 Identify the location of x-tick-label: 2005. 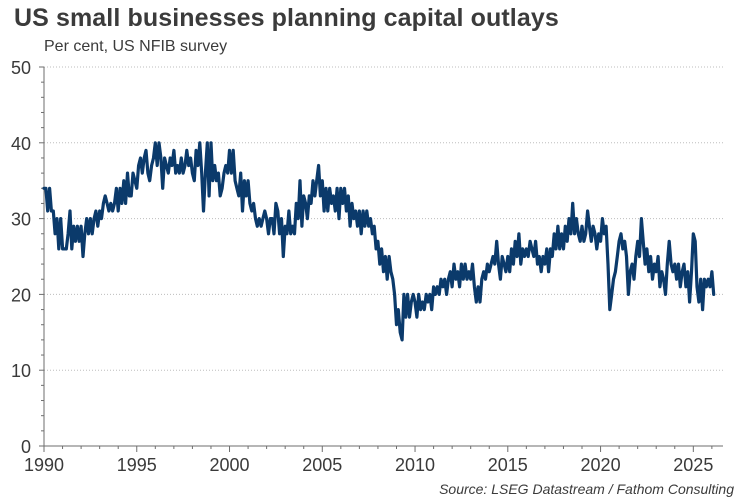
(322, 465).